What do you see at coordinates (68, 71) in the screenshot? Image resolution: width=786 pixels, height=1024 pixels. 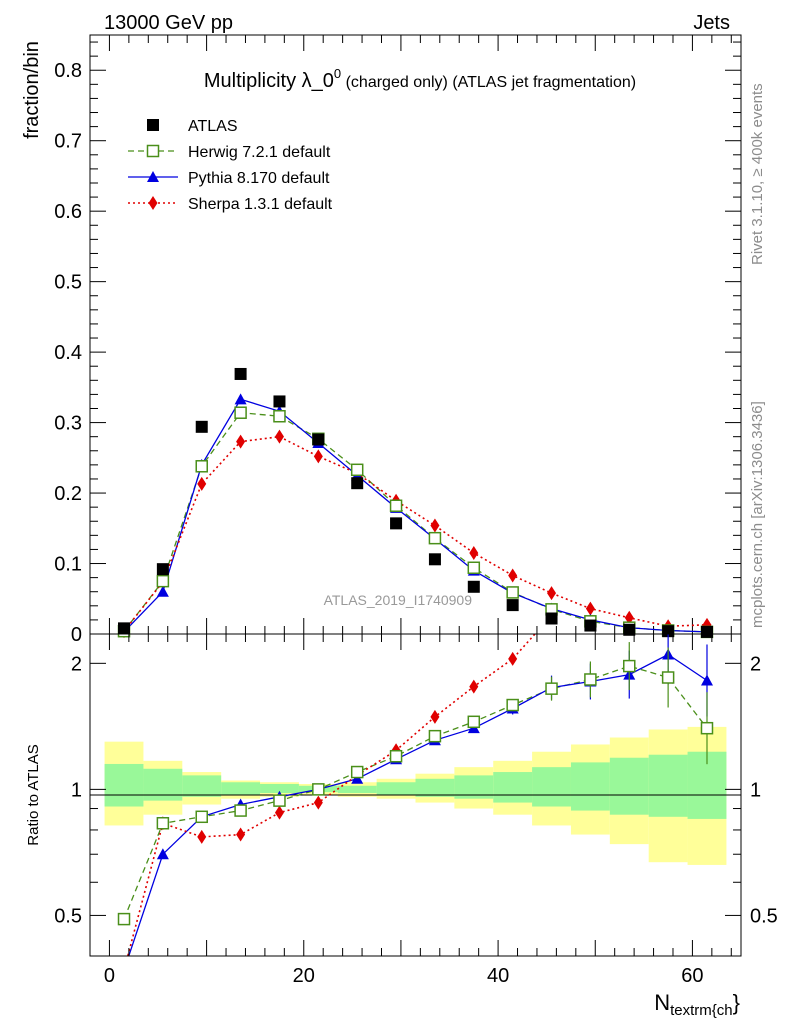 I see `y-tick-label: 0.8` at bounding box center [68, 71].